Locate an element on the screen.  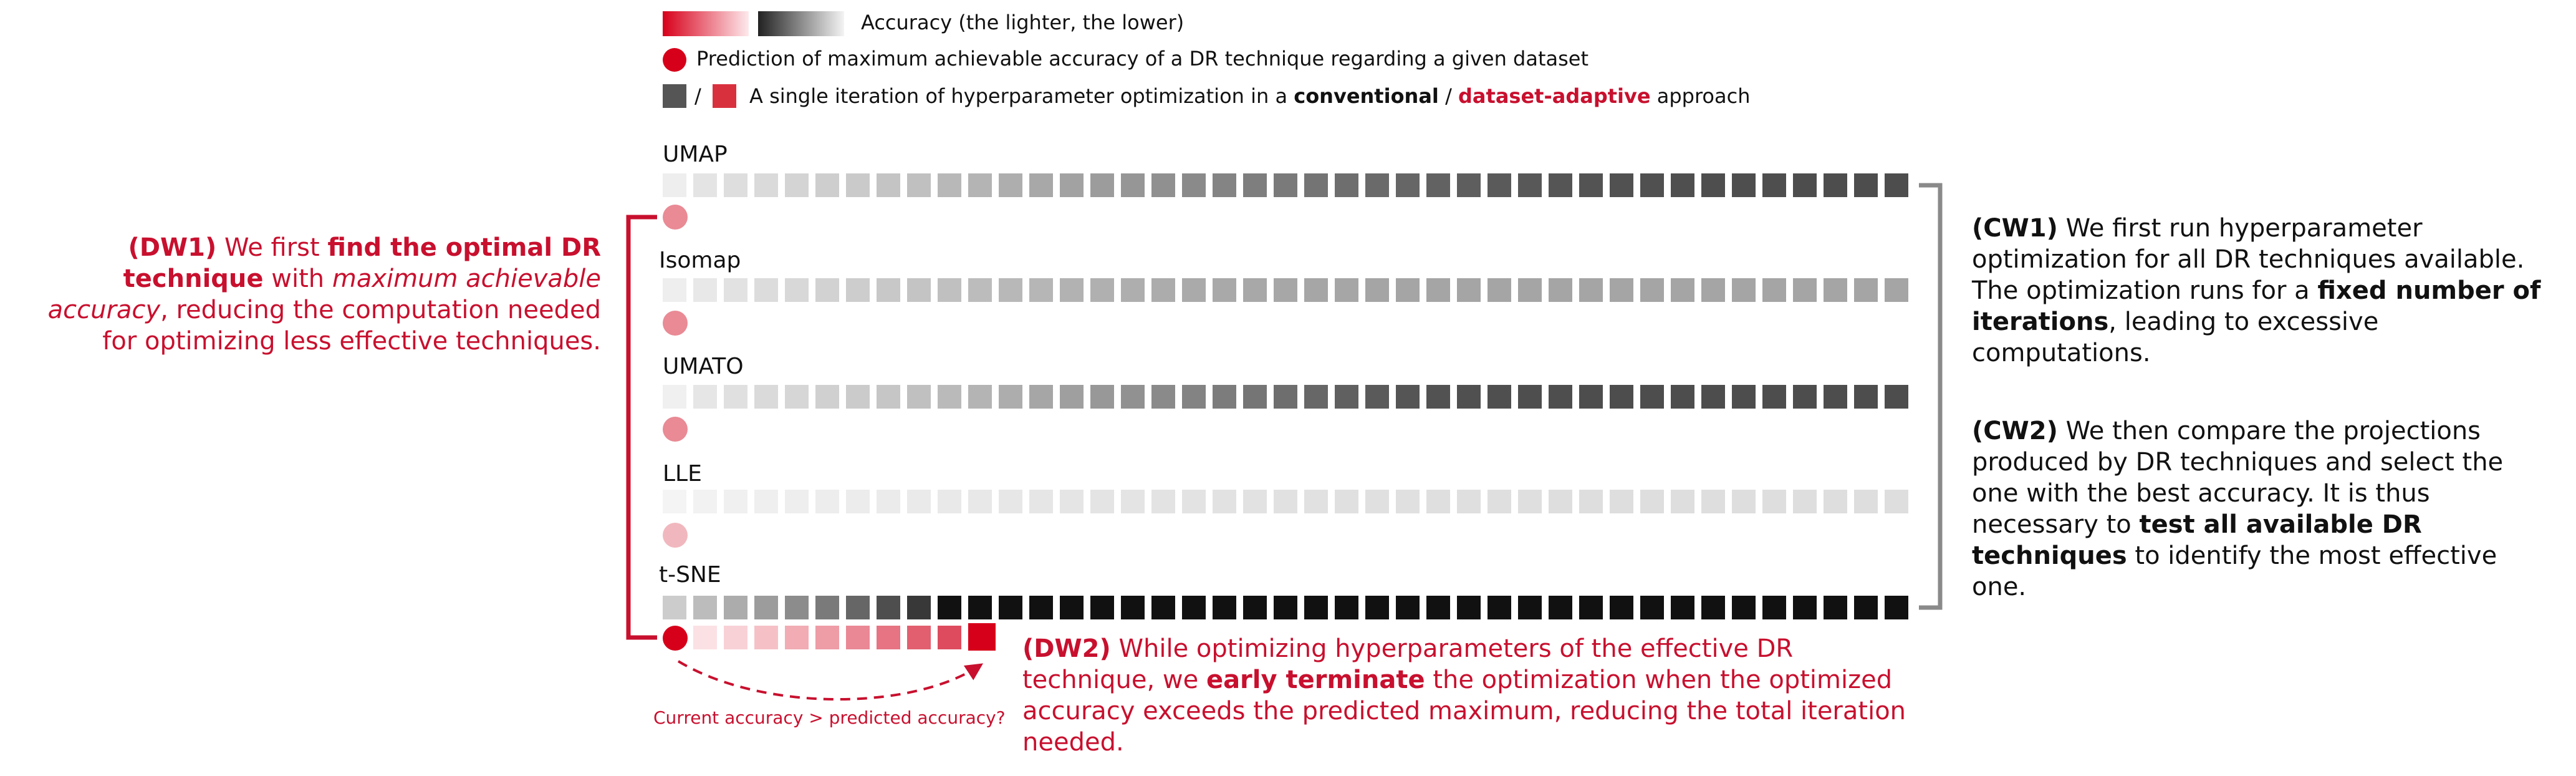
accuracy-legend-label: Accuracy (the lighter, the lower) is located at coordinates (1023, 22).